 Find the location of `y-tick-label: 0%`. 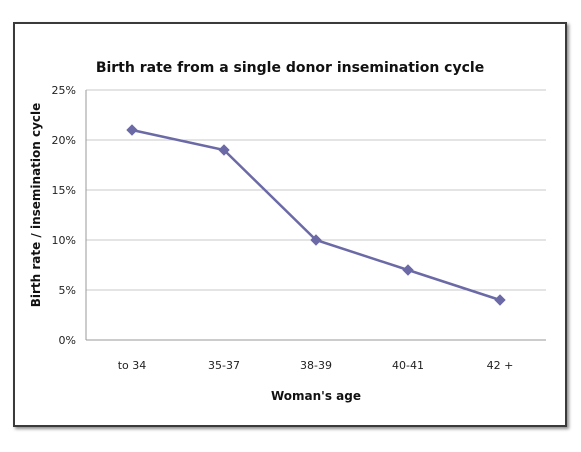

y-tick-label: 0% is located at coordinates (67, 340).